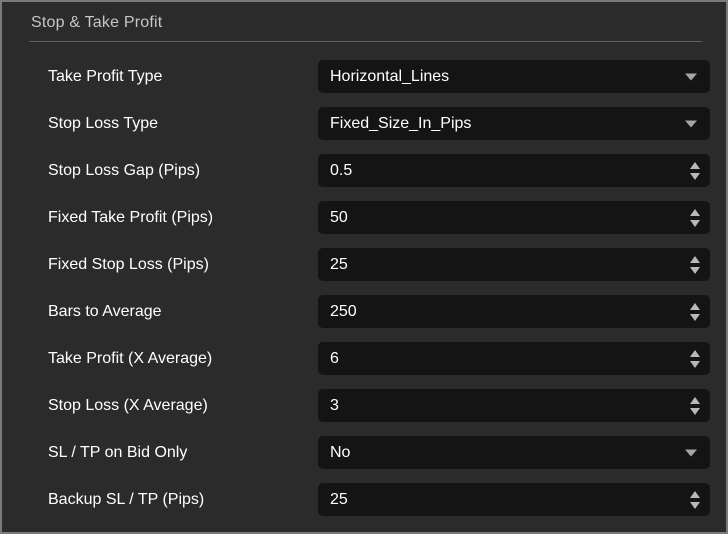  What do you see at coordinates (105, 76) in the screenshot?
I see `field-label: Take Profit Type` at bounding box center [105, 76].